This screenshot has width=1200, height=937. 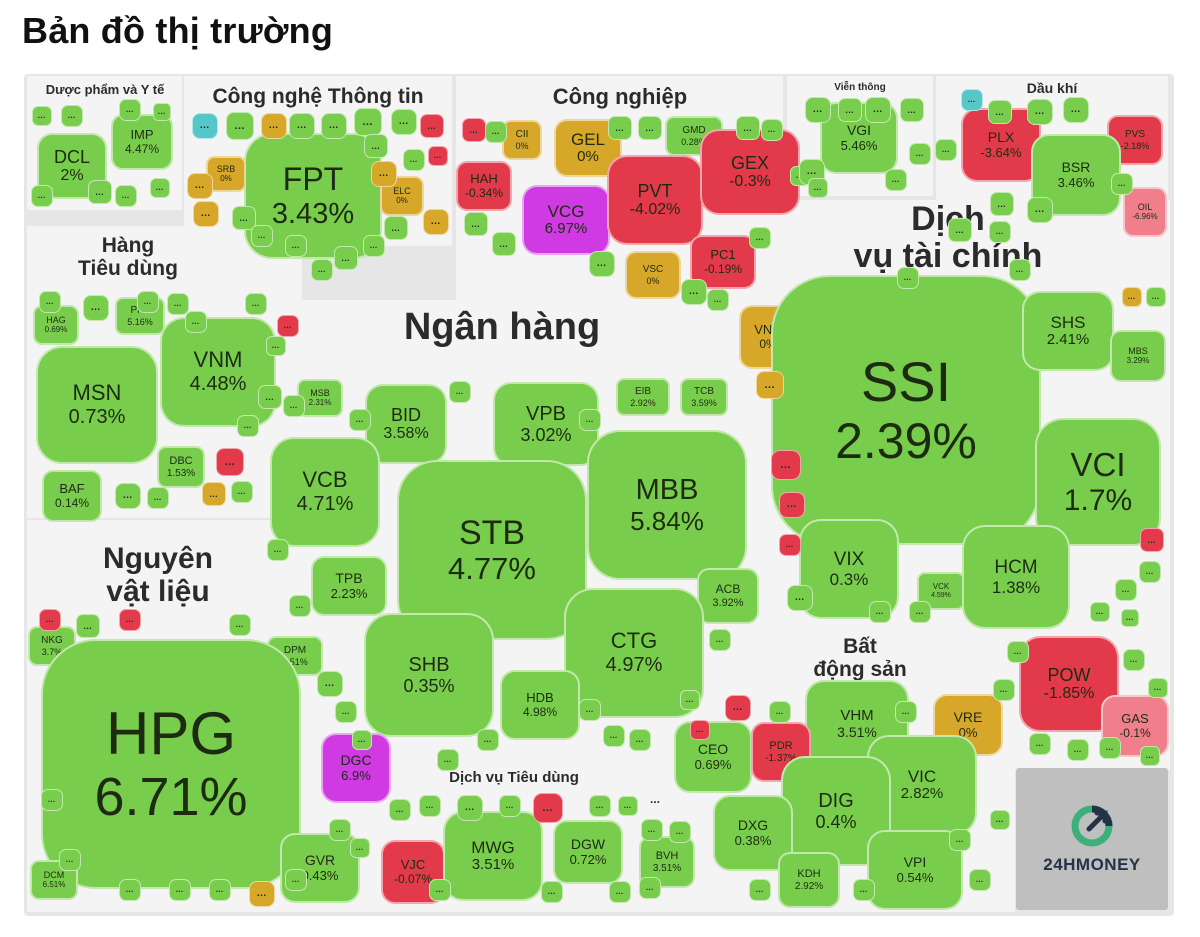 I want to click on stock-tile-cii: CII 0%, so click(x=522, y=140).